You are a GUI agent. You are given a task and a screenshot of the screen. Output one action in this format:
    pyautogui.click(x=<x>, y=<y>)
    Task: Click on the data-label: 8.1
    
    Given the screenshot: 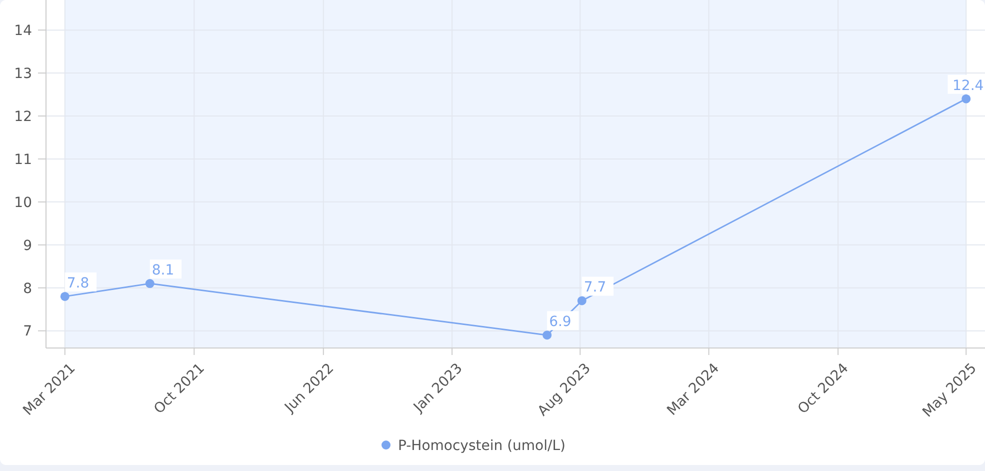 What is the action you would take?
    pyautogui.click(x=163, y=270)
    